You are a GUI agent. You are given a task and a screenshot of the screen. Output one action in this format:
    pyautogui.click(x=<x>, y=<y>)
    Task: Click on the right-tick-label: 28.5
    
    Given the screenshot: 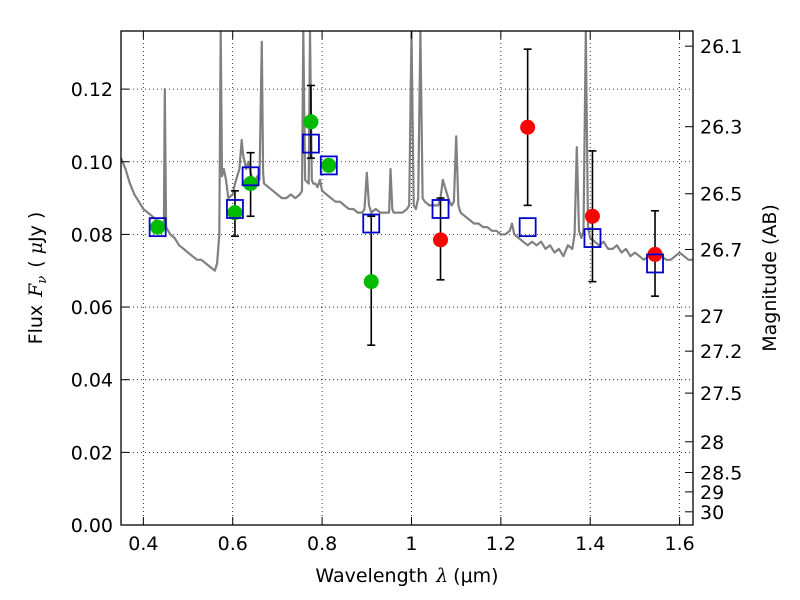 What is the action you would take?
    pyautogui.click(x=721, y=473)
    